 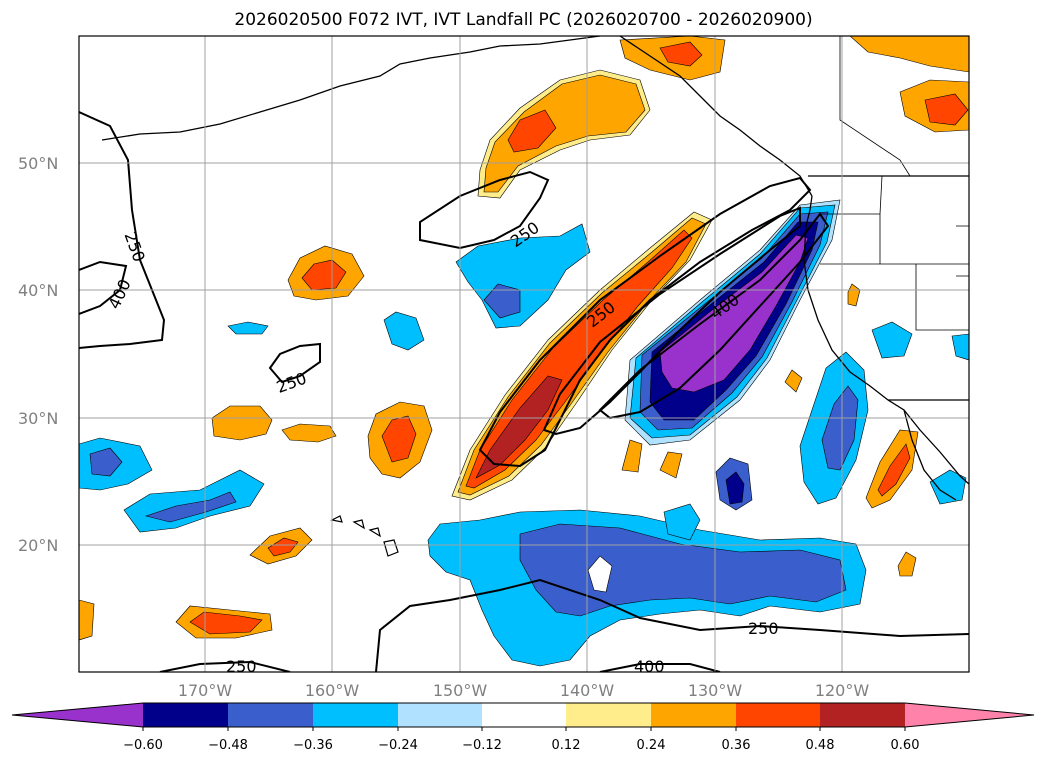 What do you see at coordinates (242, 423) in the screenshot?
I see `positive-pc-west-orange1` at bounding box center [242, 423].